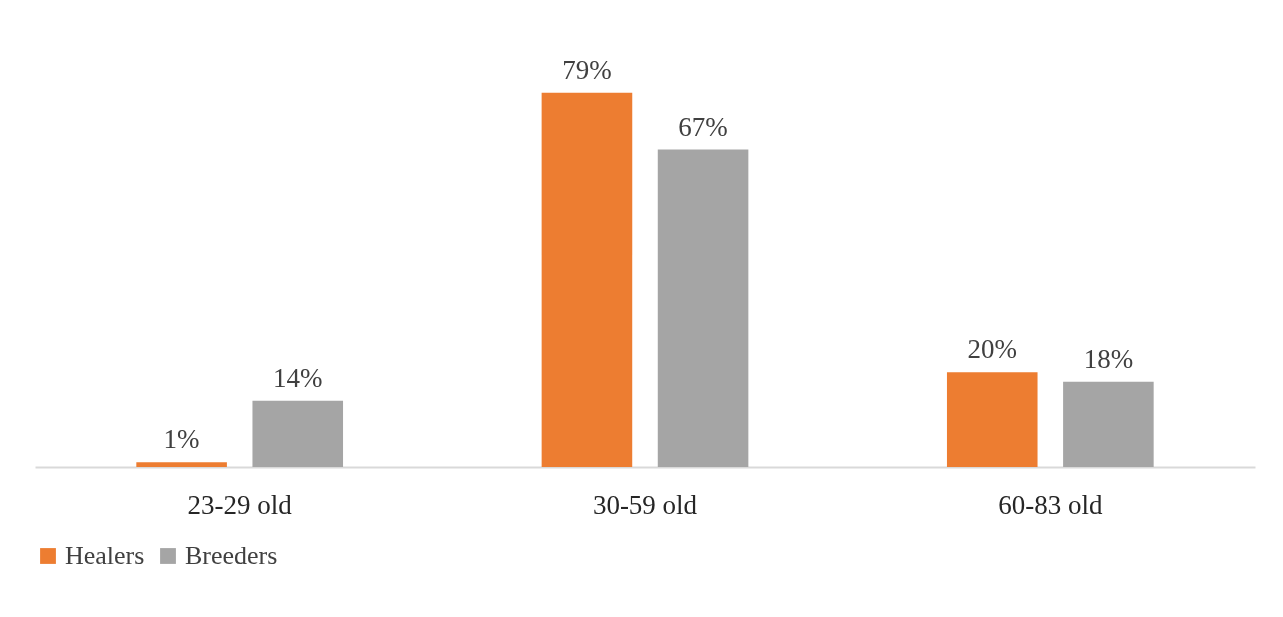  Describe the element at coordinates (298, 377) in the screenshot. I see `data-label: 14%` at that location.